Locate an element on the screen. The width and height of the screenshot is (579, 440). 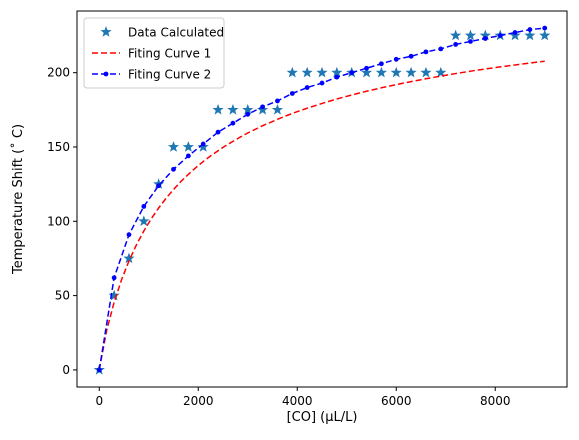
legend-item: Data Calculated is located at coordinates (162, 33).